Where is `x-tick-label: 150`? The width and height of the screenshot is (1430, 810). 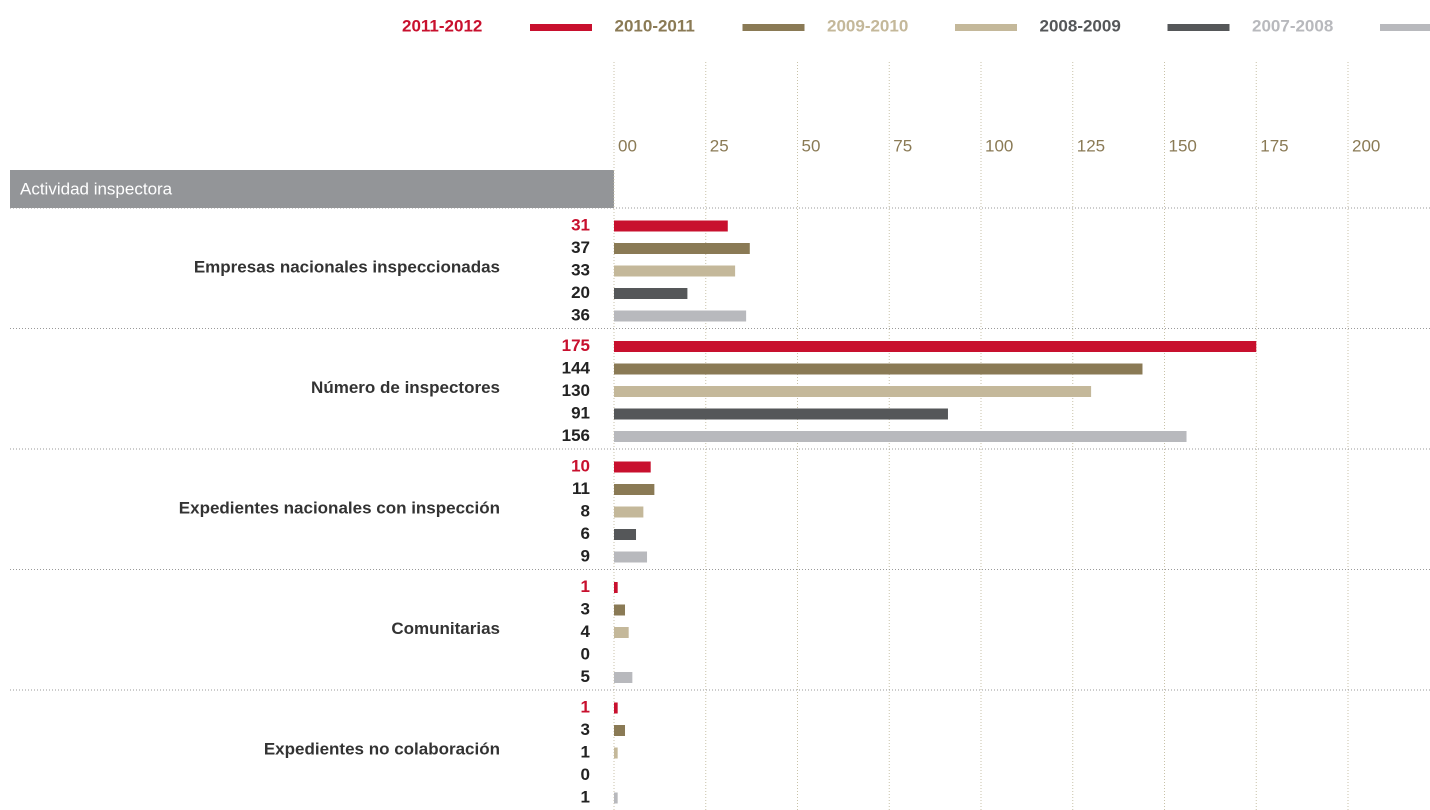
x-tick-label: 150 is located at coordinates (1183, 145).